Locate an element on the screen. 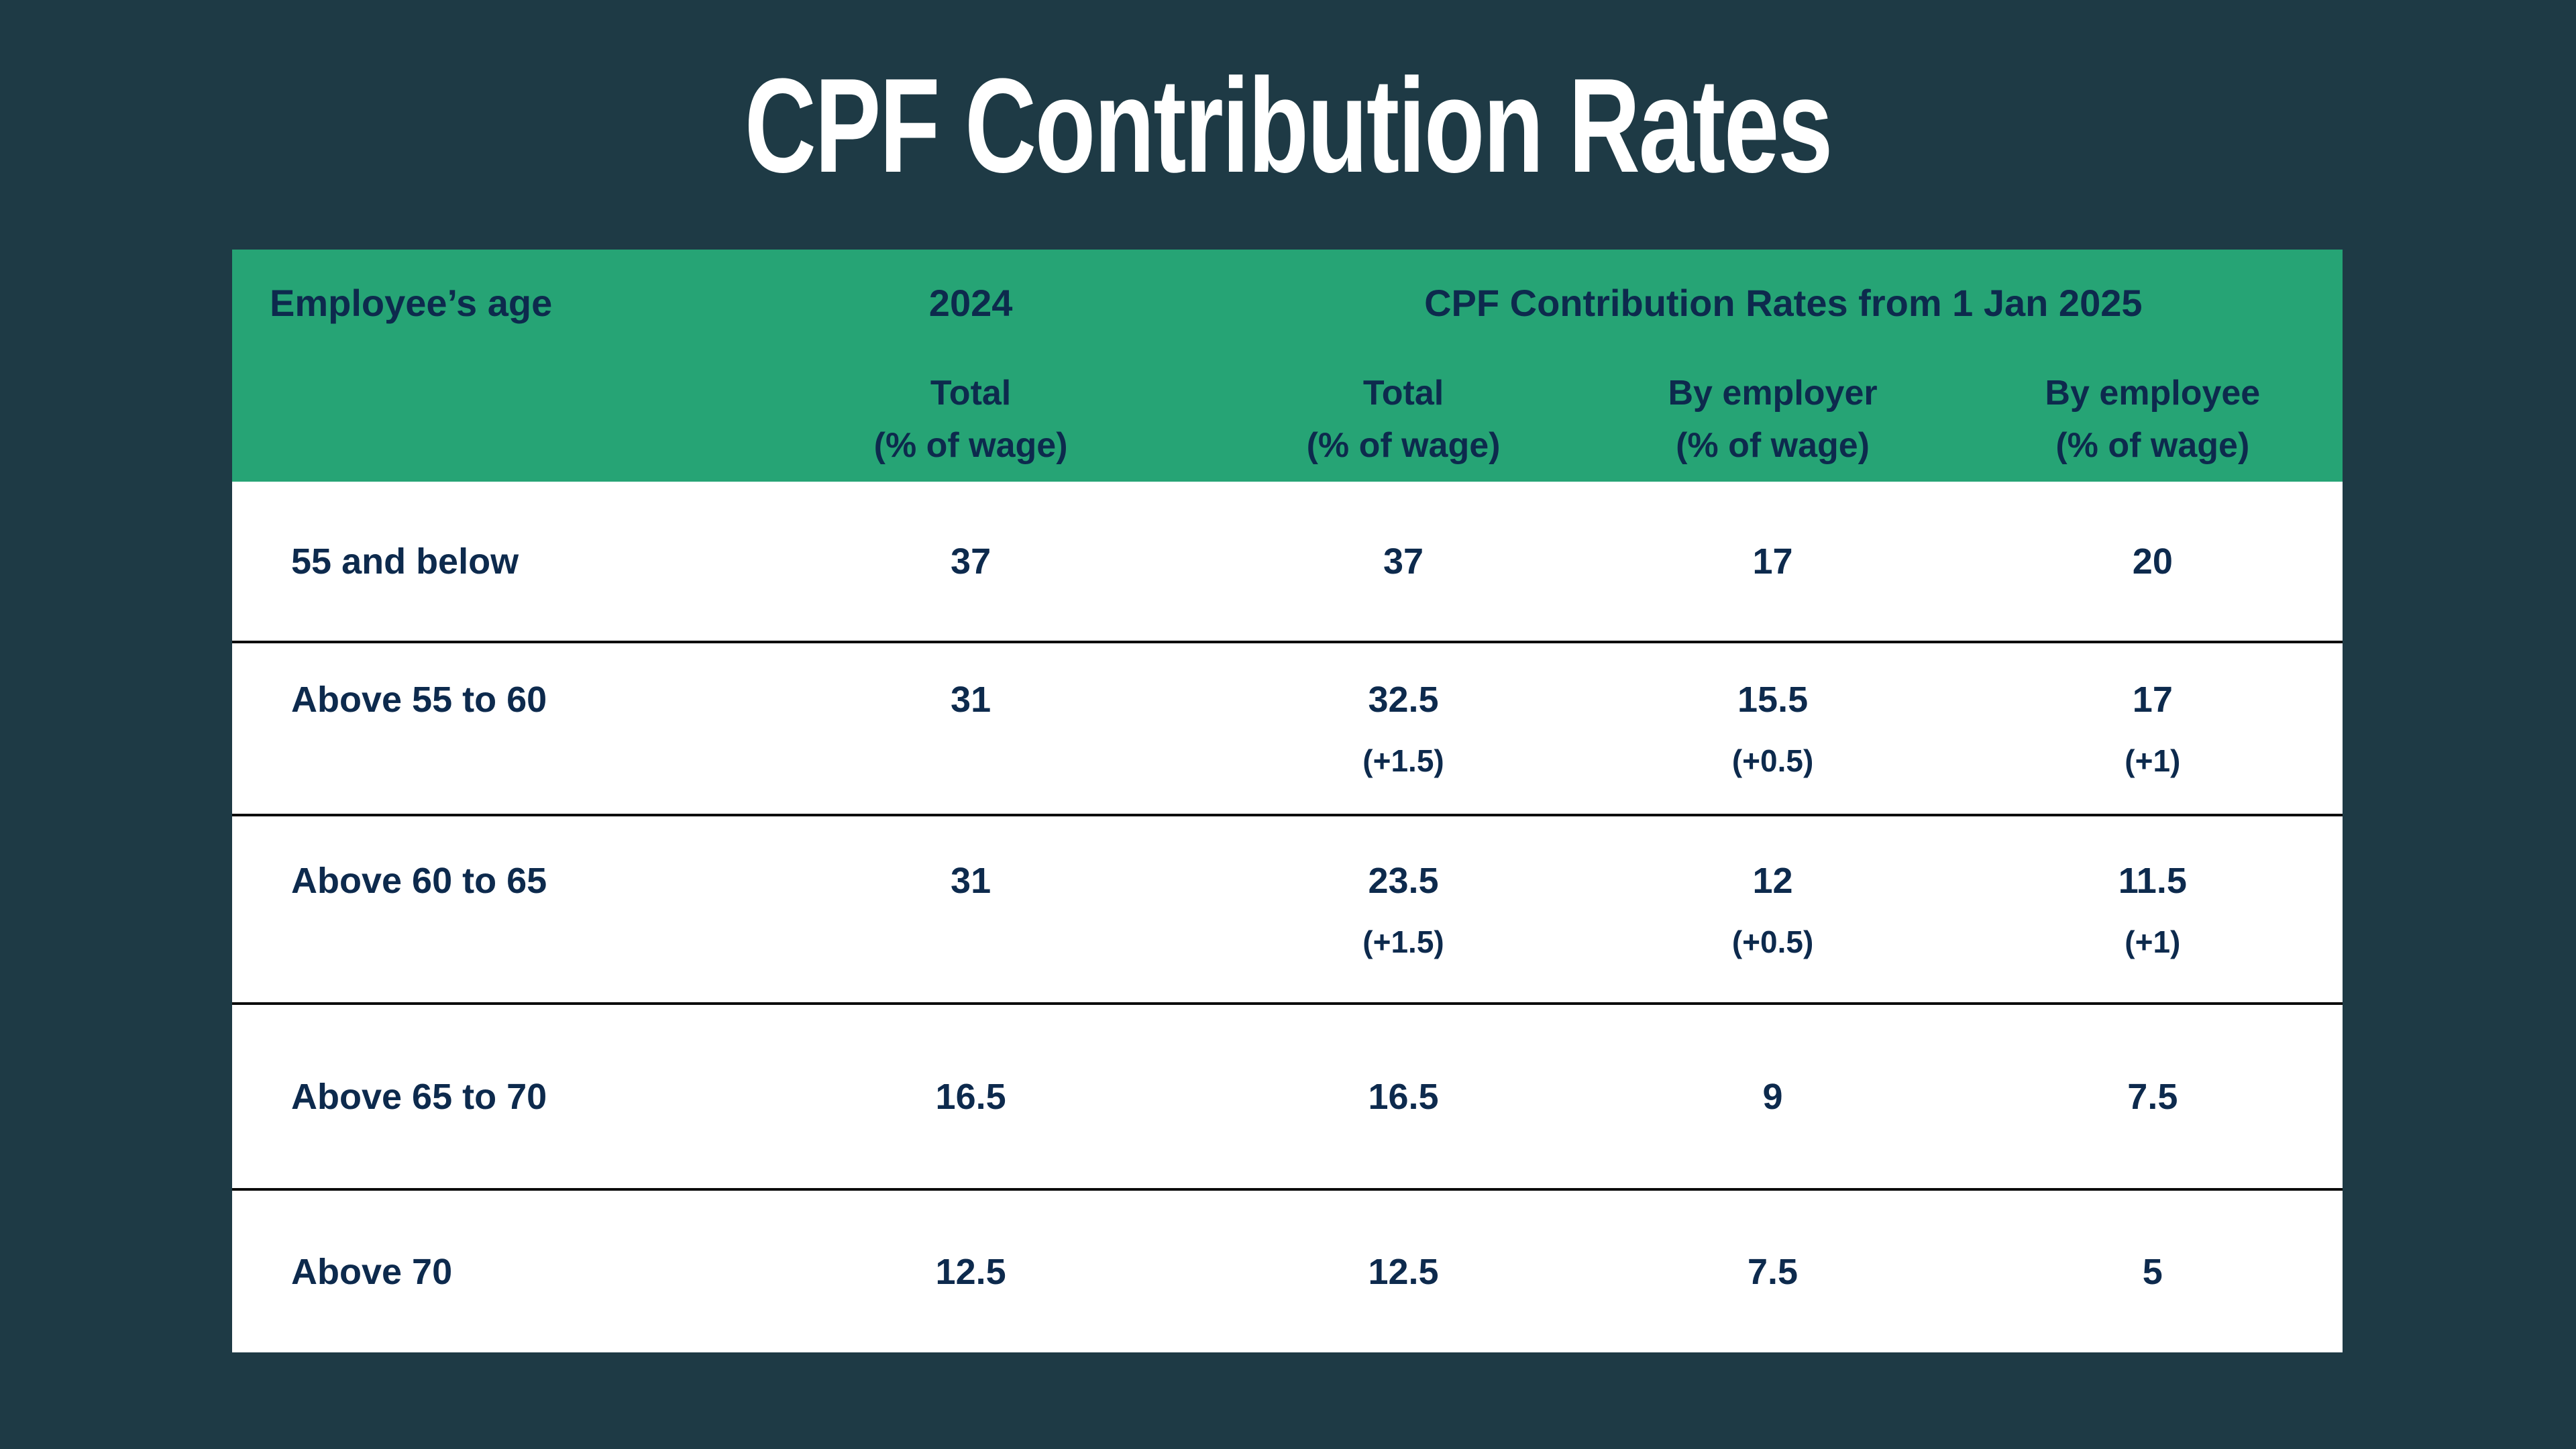 This screenshot has width=2576, height=1449. subheader-by-employee-label: By employee is located at coordinates (2153, 393).